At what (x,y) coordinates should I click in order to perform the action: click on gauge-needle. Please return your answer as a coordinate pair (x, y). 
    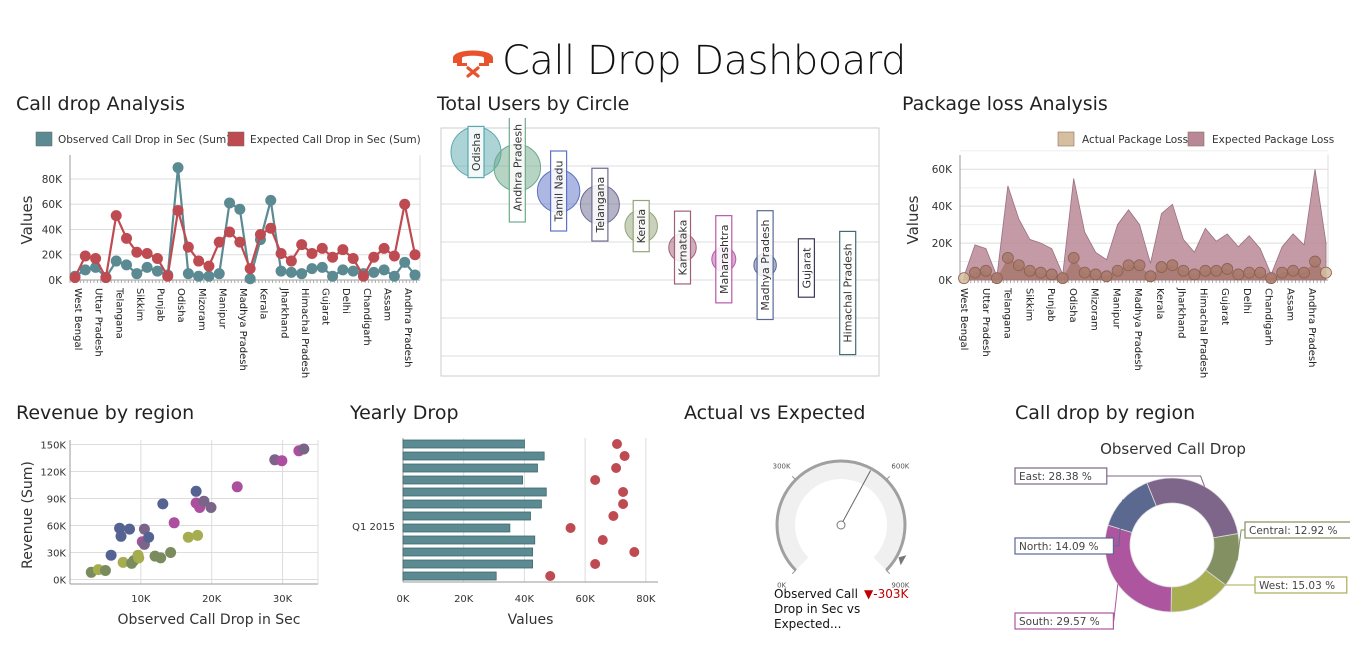
    Looking at the image, I should click on (856, 498).